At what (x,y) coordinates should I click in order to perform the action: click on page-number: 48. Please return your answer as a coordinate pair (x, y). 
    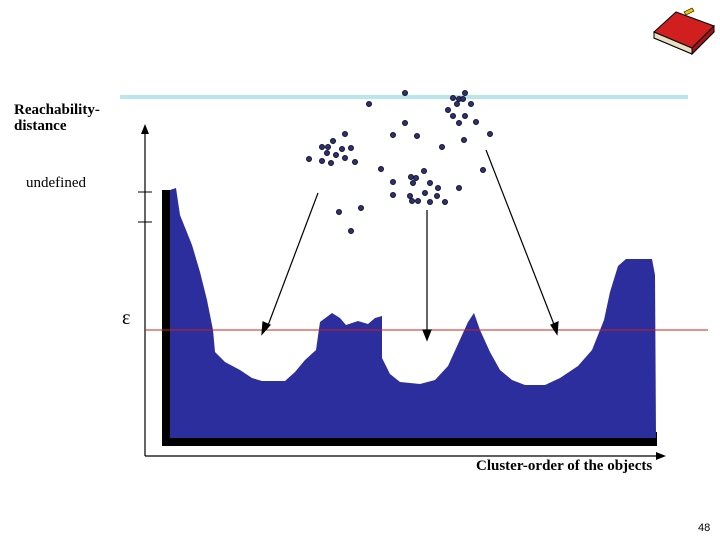
    Looking at the image, I should click on (704, 528).